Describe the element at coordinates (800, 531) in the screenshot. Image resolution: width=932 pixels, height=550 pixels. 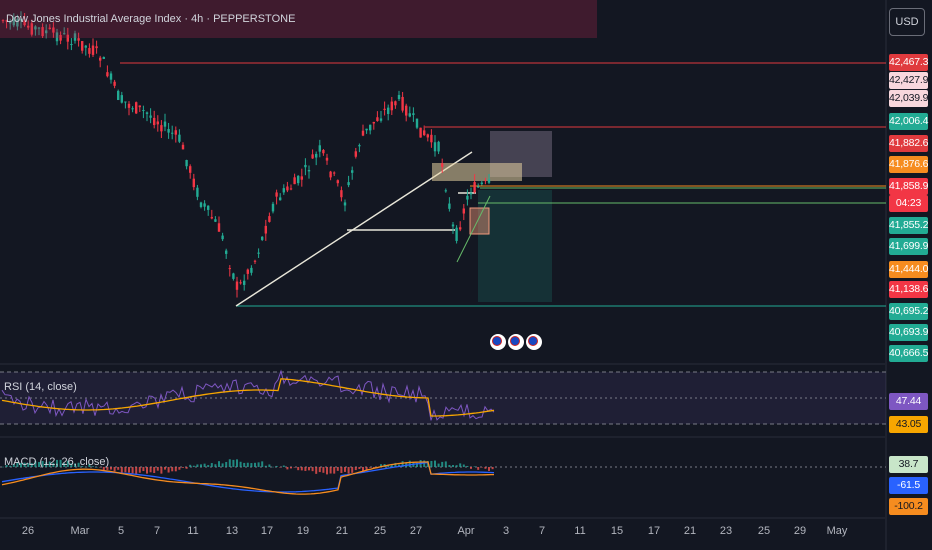
I see `time-axis-label: 29` at that location.